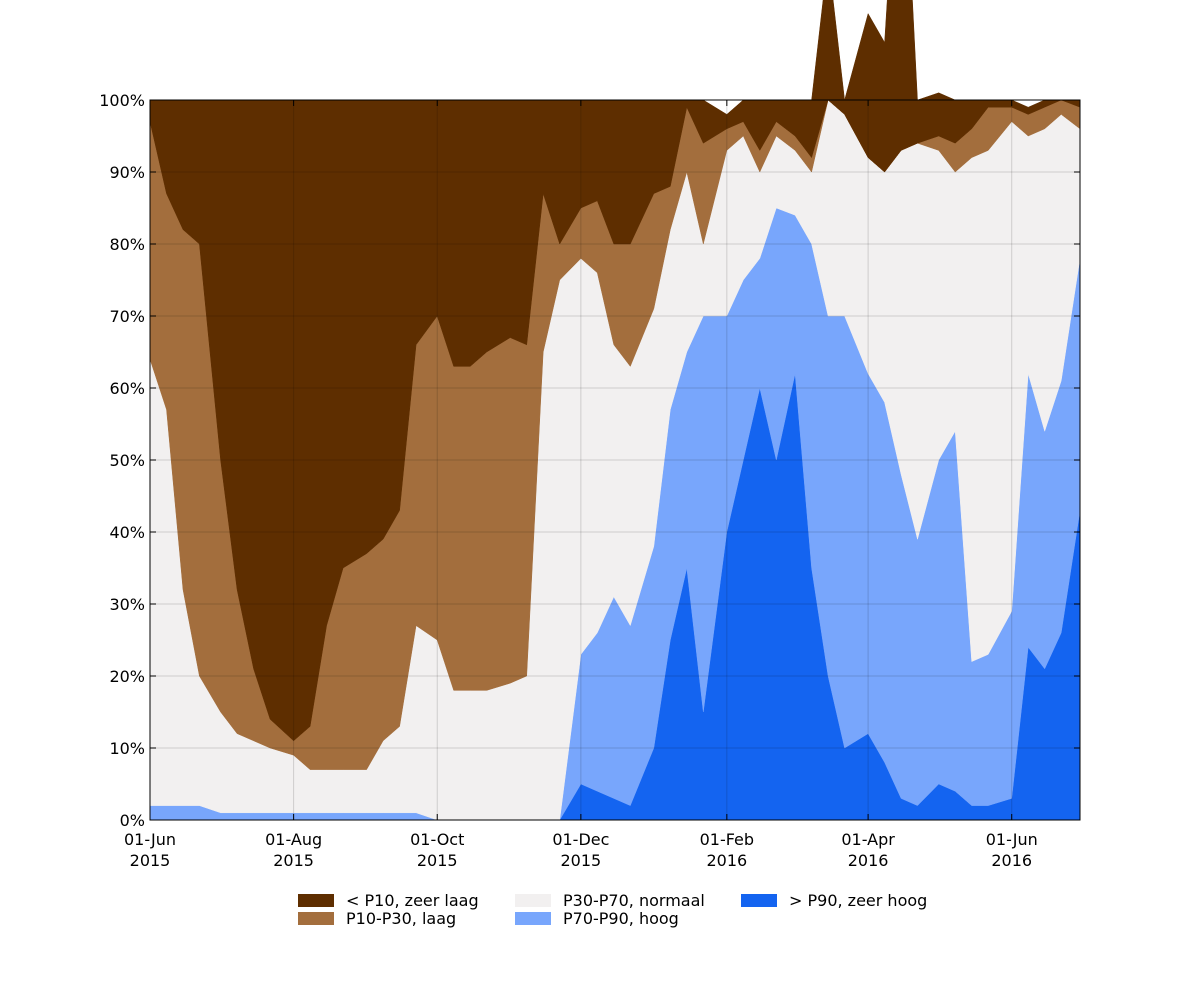  I want to click on legend-label-3: P10-P30, laag, so click(401, 918).